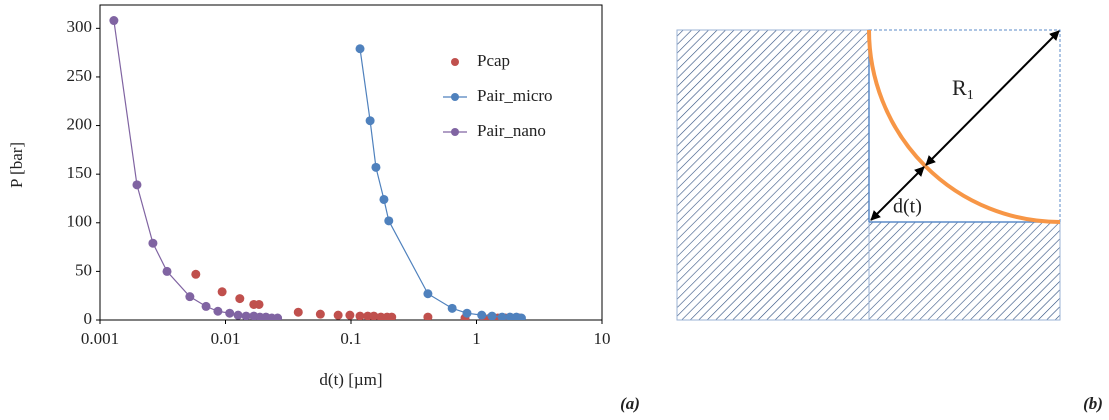 The height and width of the screenshot is (420, 1109). Describe the element at coordinates (83, 269) in the screenshot. I see `y-tick-label: 50` at that location.